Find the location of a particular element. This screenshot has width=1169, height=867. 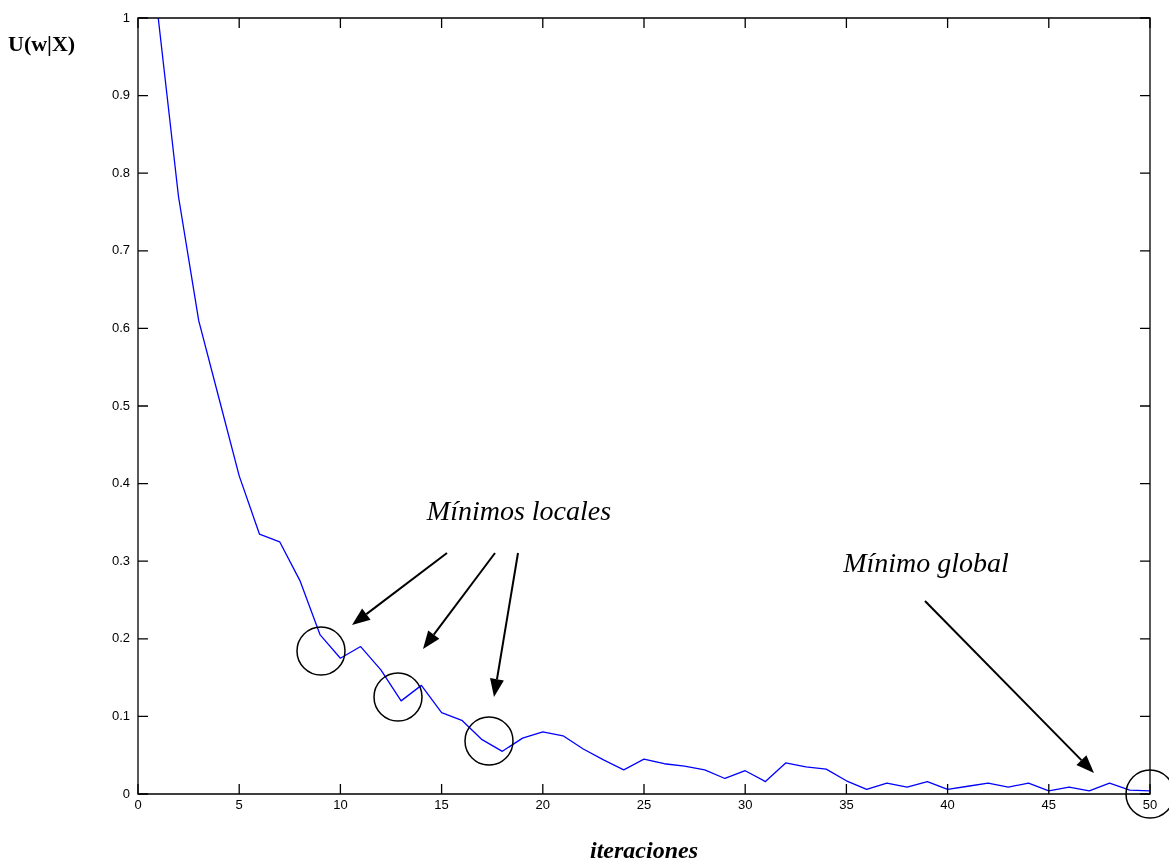

y-tick-label: 0.1 is located at coordinates (120, 715).